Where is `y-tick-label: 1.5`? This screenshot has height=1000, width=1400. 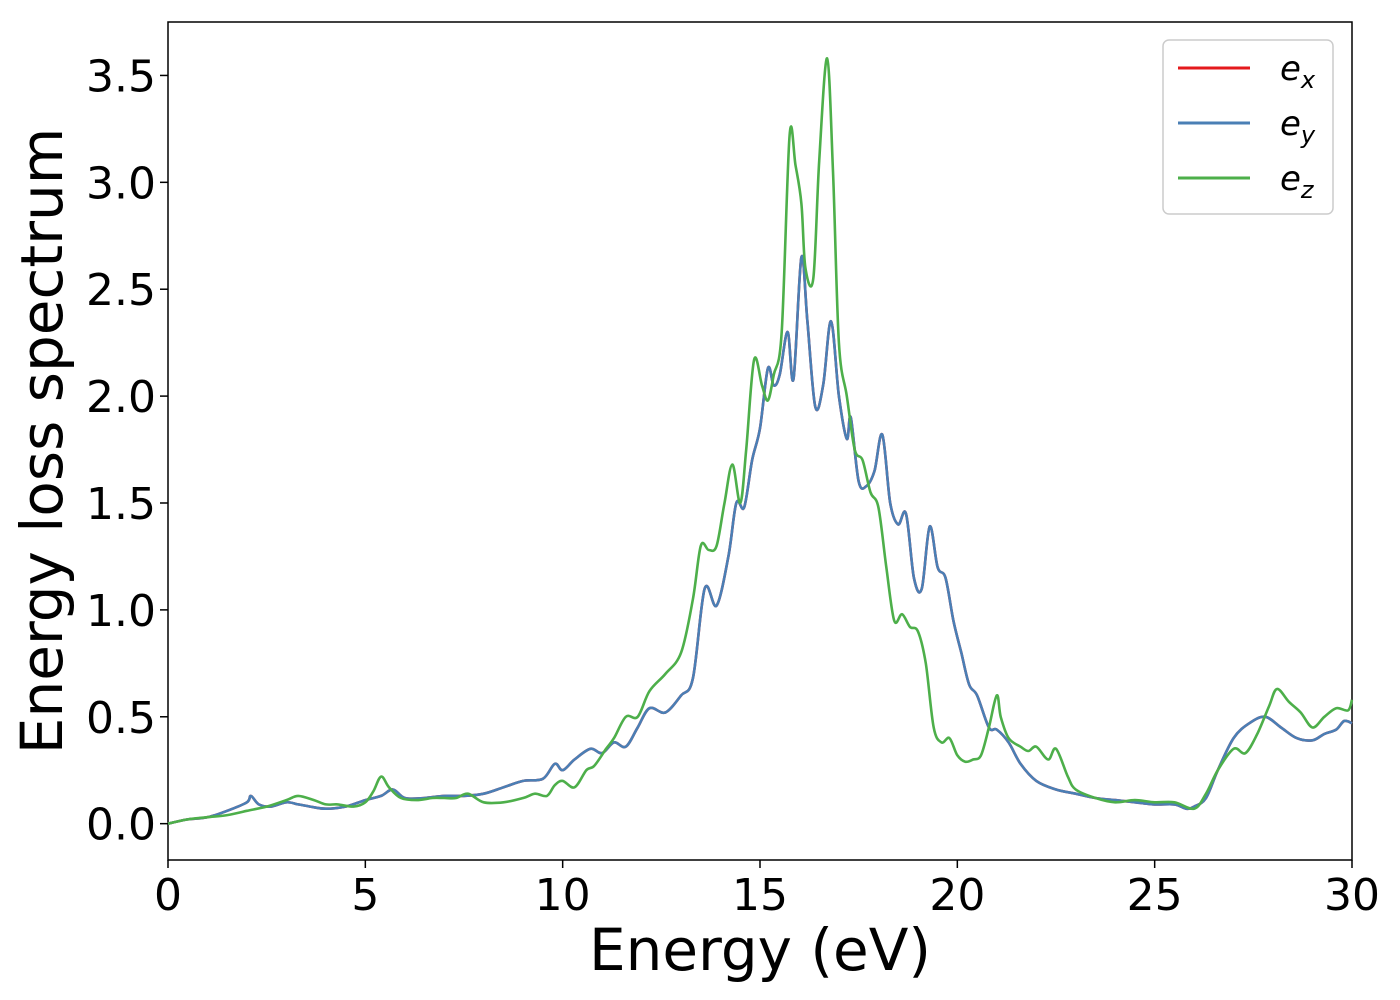
y-tick-label: 1.5 is located at coordinates (121, 504).